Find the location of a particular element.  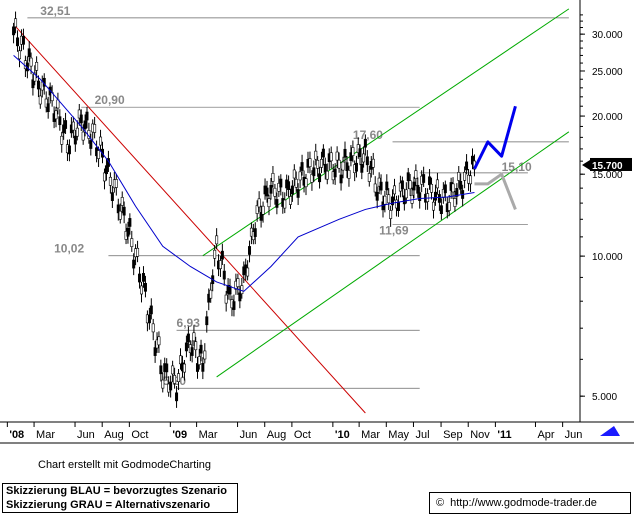

x-tick-label: Mar is located at coordinates (45, 435).